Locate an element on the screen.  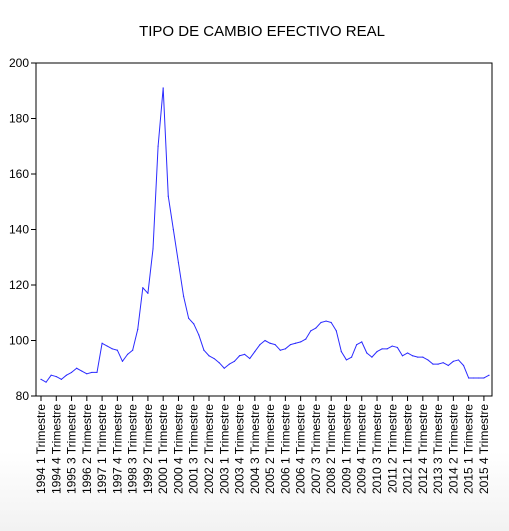
x-tick-label: 2007 3 Trimestre is located at coordinates (316, 449).